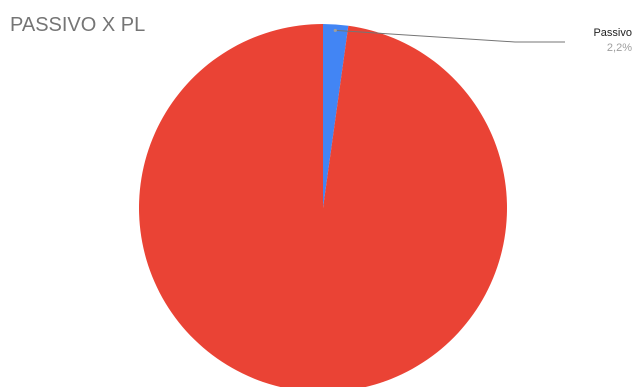 The image size is (634, 387). I want to click on slice-annotations: Passivo 2,2%, so click(482, 40).